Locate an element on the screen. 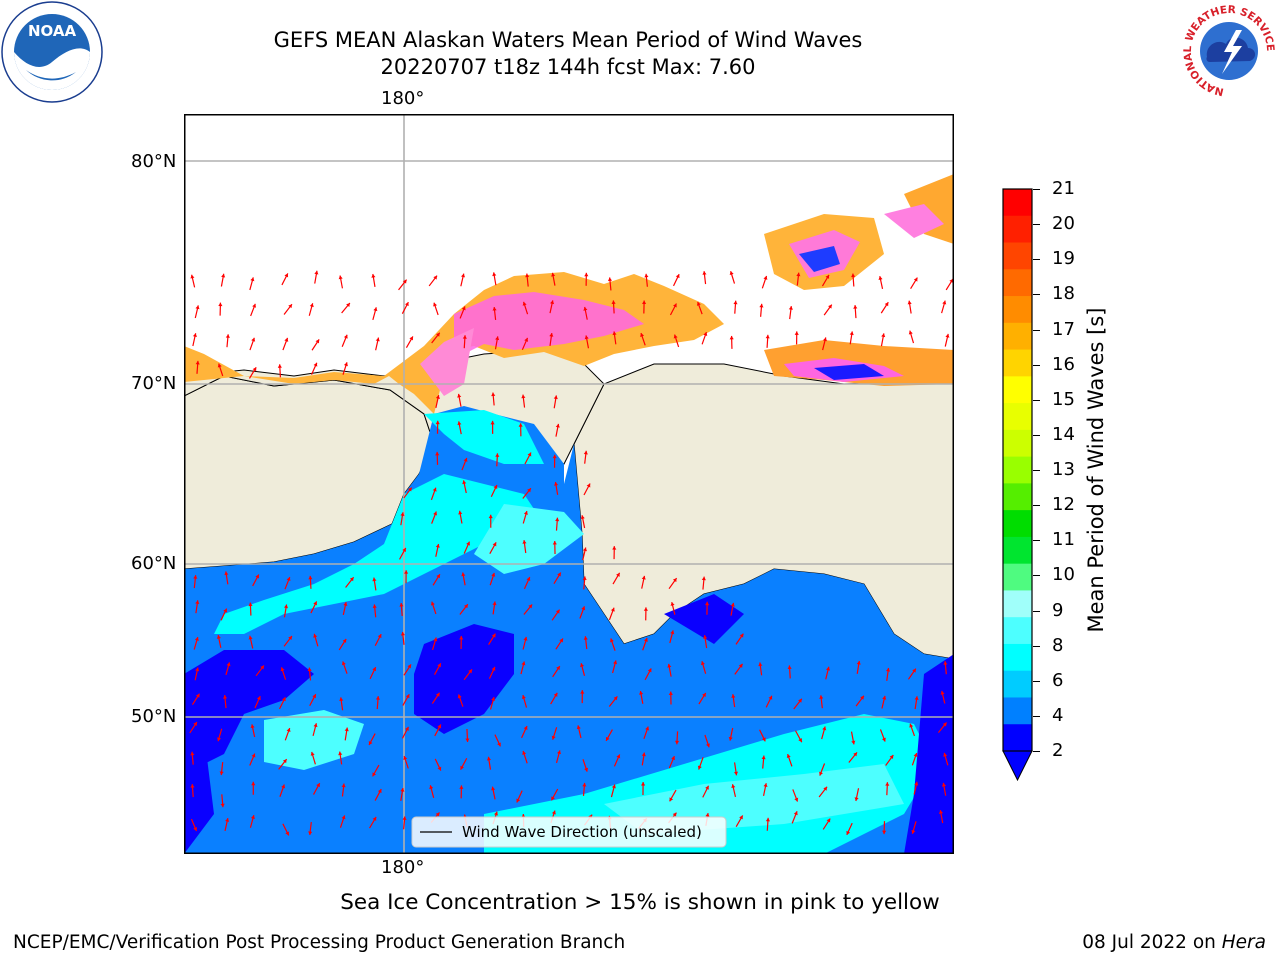  lon-label-bottom: 180° is located at coordinates (403, 867).